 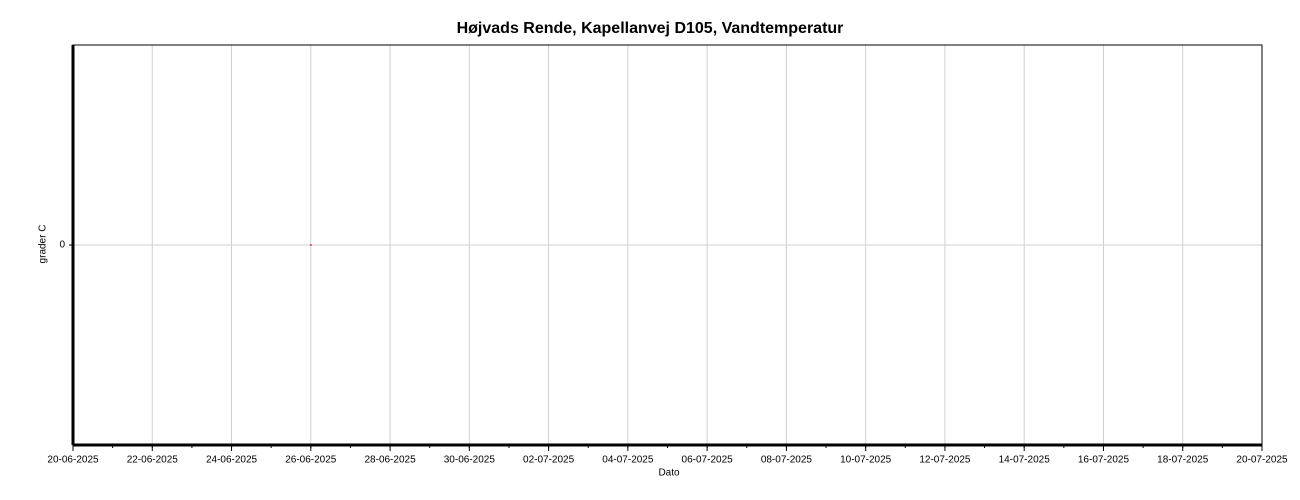 What do you see at coordinates (787, 460) in the screenshot?
I see `x-tick-label: 08-07-2025` at bounding box center [787, 460].